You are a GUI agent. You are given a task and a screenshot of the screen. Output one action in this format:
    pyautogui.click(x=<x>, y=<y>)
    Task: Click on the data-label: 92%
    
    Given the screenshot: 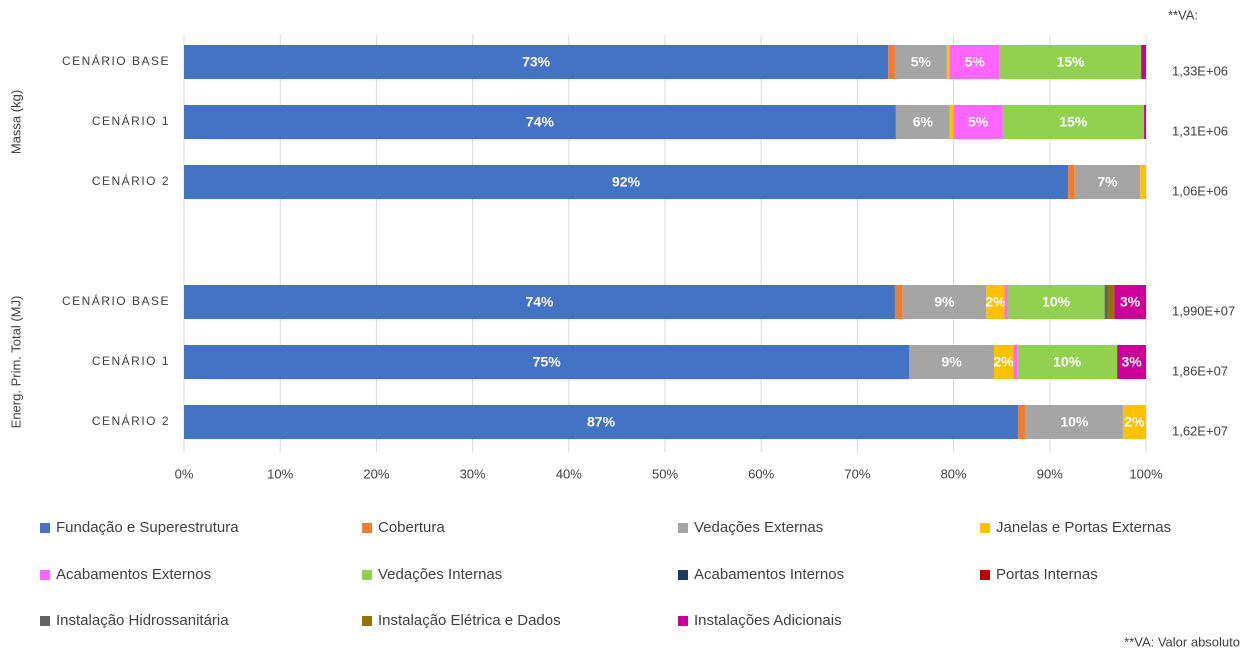 What is the action you would take?
    pyautogui.click(x=626, y=182)
    